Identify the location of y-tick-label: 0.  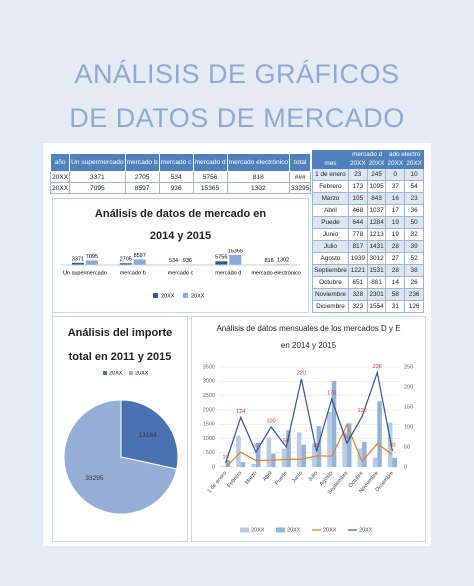
(213, 467).